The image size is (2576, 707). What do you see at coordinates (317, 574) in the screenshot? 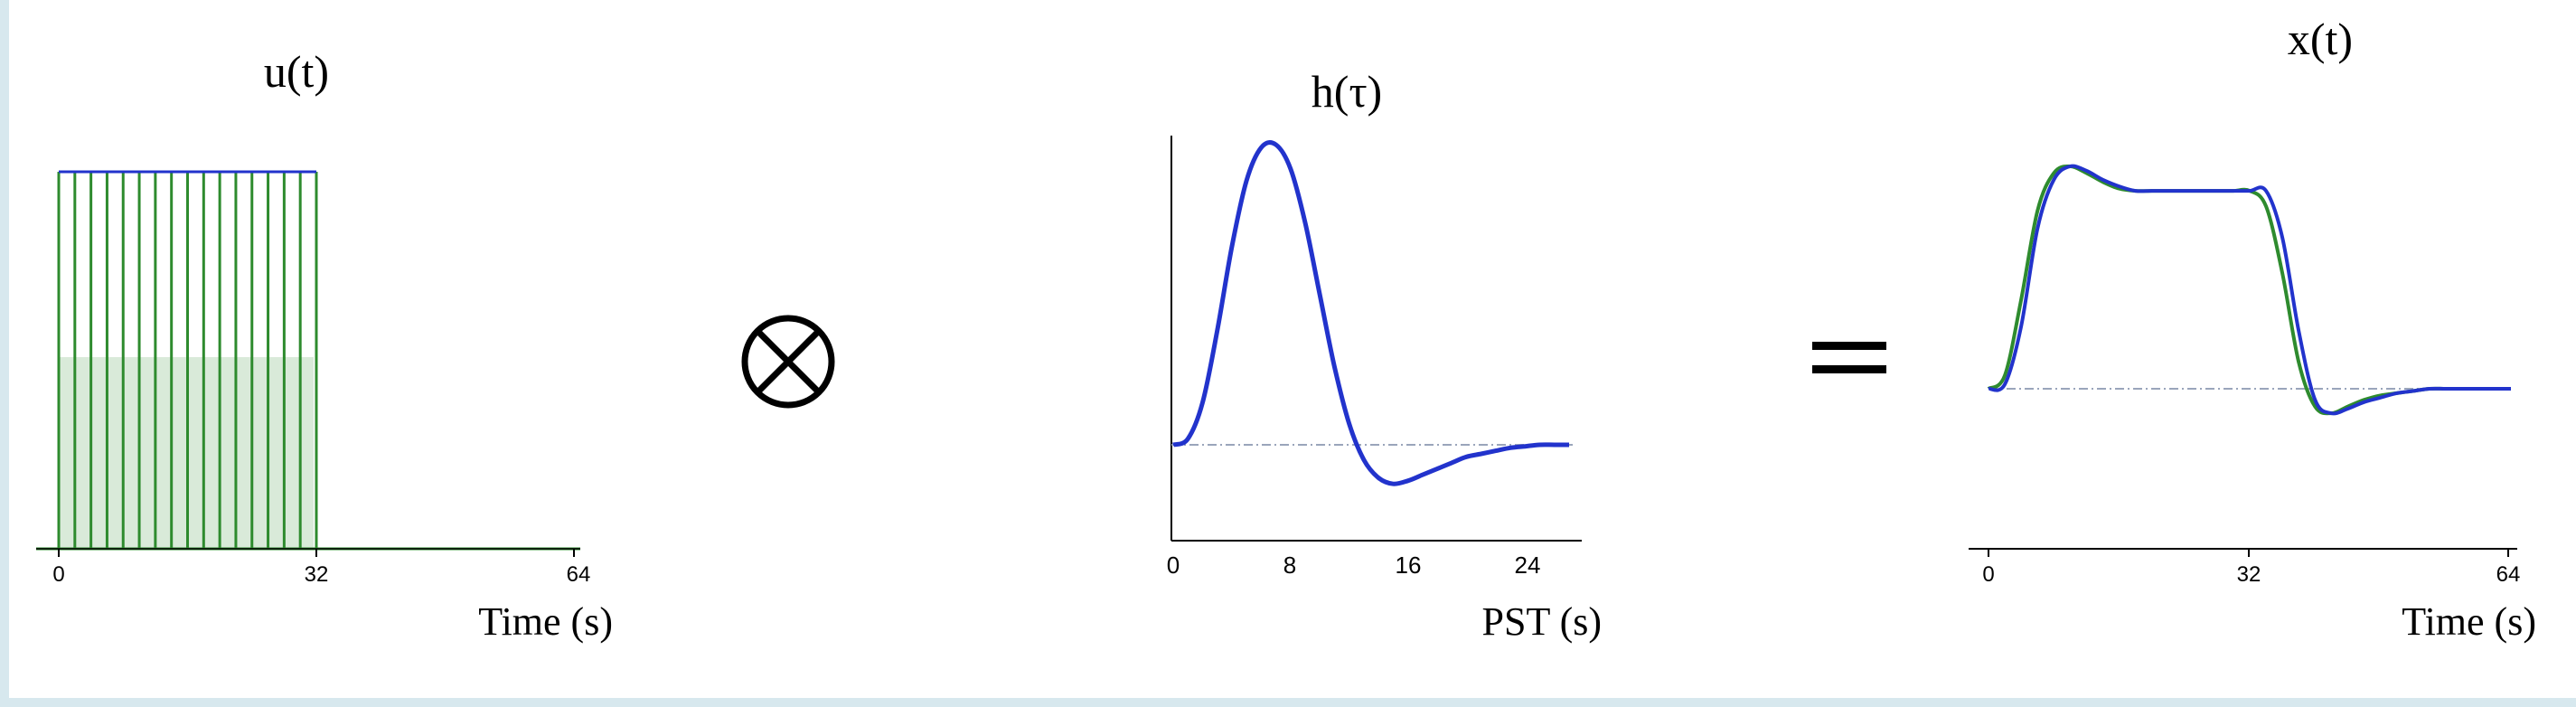
I see `input-tick-label: 32` at bounding box center [317, 574].